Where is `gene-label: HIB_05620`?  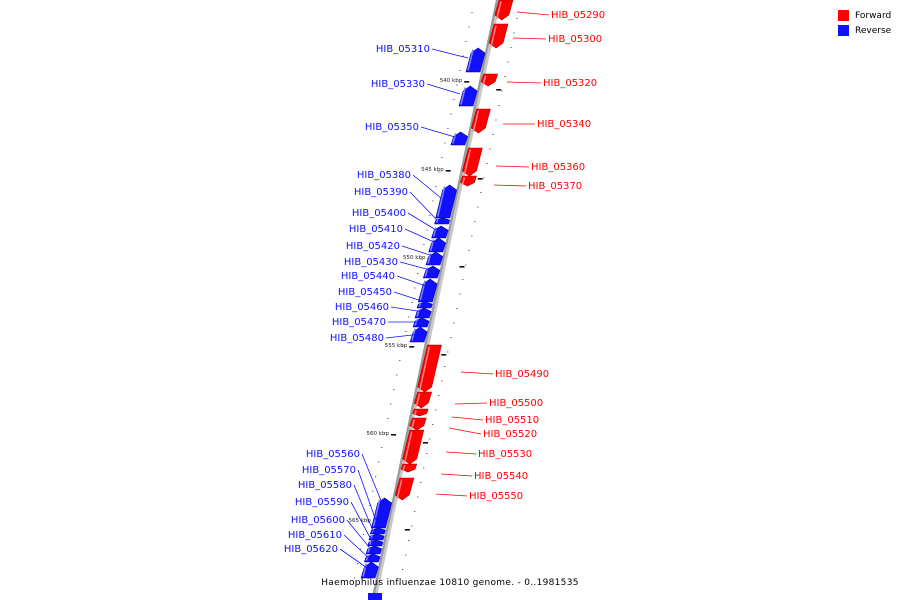 gene-label: HIB_05620 is located at coordinates (311, 549).